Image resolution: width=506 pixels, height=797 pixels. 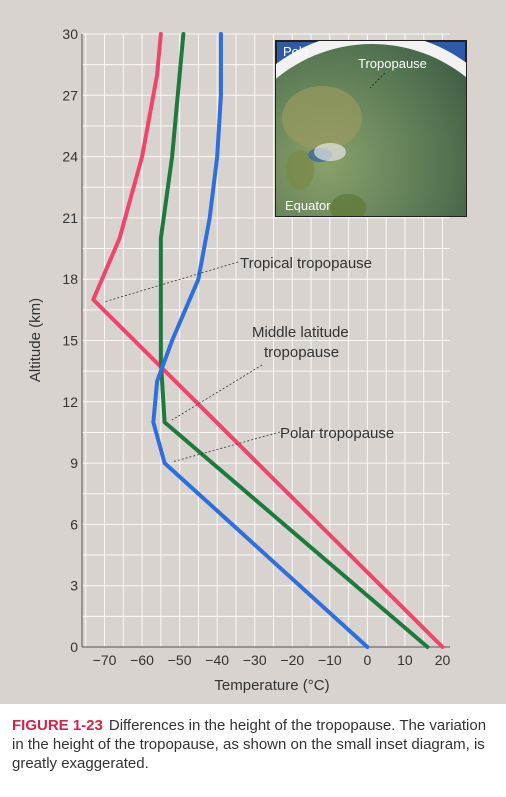 What do you see at coordinates (142, 660) in the screenshot?
I see `x-tick-label: −60` at bounding box center [142, 660].